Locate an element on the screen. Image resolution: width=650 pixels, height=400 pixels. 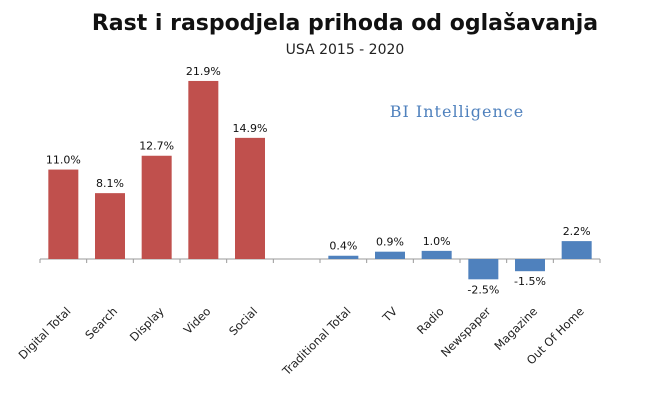
x-tick-label: Radio is located at coordinates (430, 320).